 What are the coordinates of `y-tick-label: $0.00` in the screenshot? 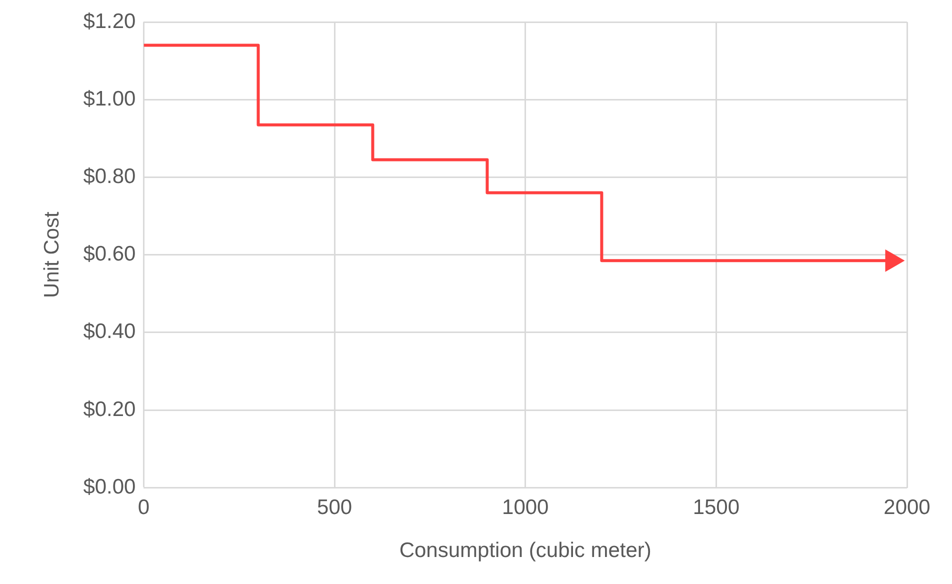 It's located at (109, 486).